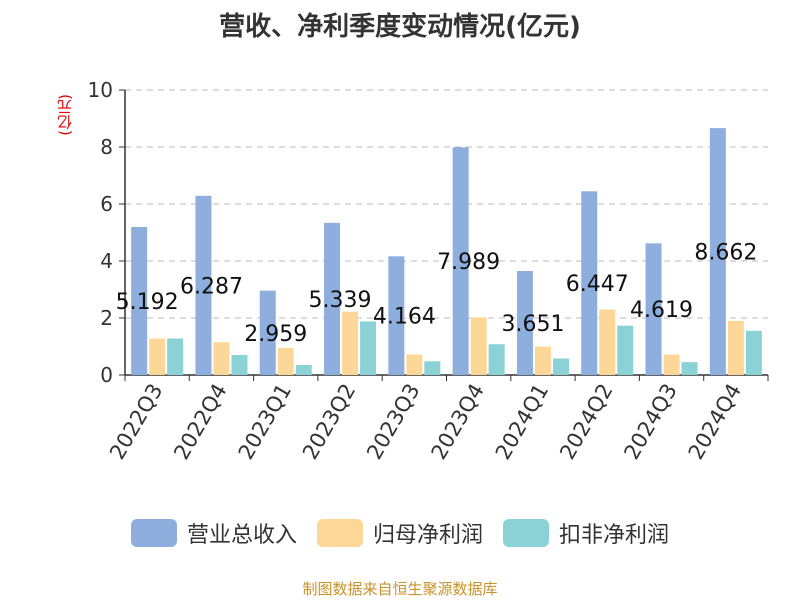  Describe the element at coordinates (614, 535) in the screenshot. I see `legend-label-deducted-profit: 扣非净利润` at that location.